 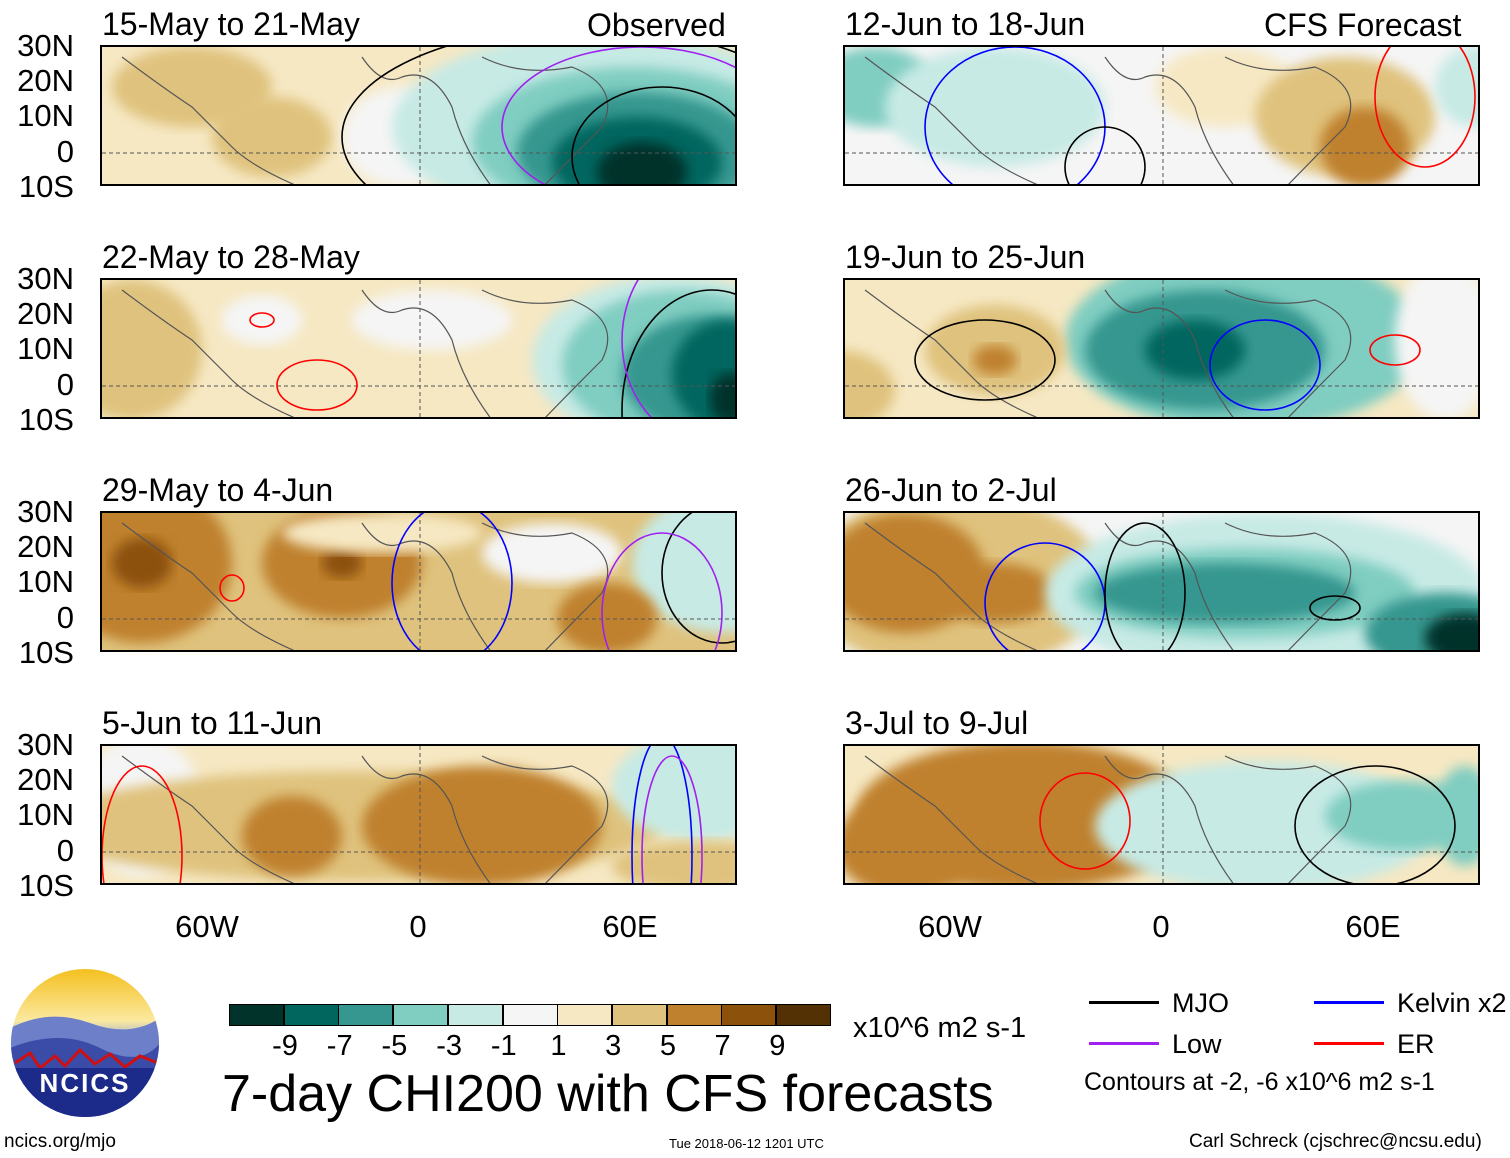 What do you see at coordinates (1335, 1141) in the screenshot?
I see `footer-author: Carl Schreck (cjschrec@ncsu.edu)` at bounding box center [1335, 1141].